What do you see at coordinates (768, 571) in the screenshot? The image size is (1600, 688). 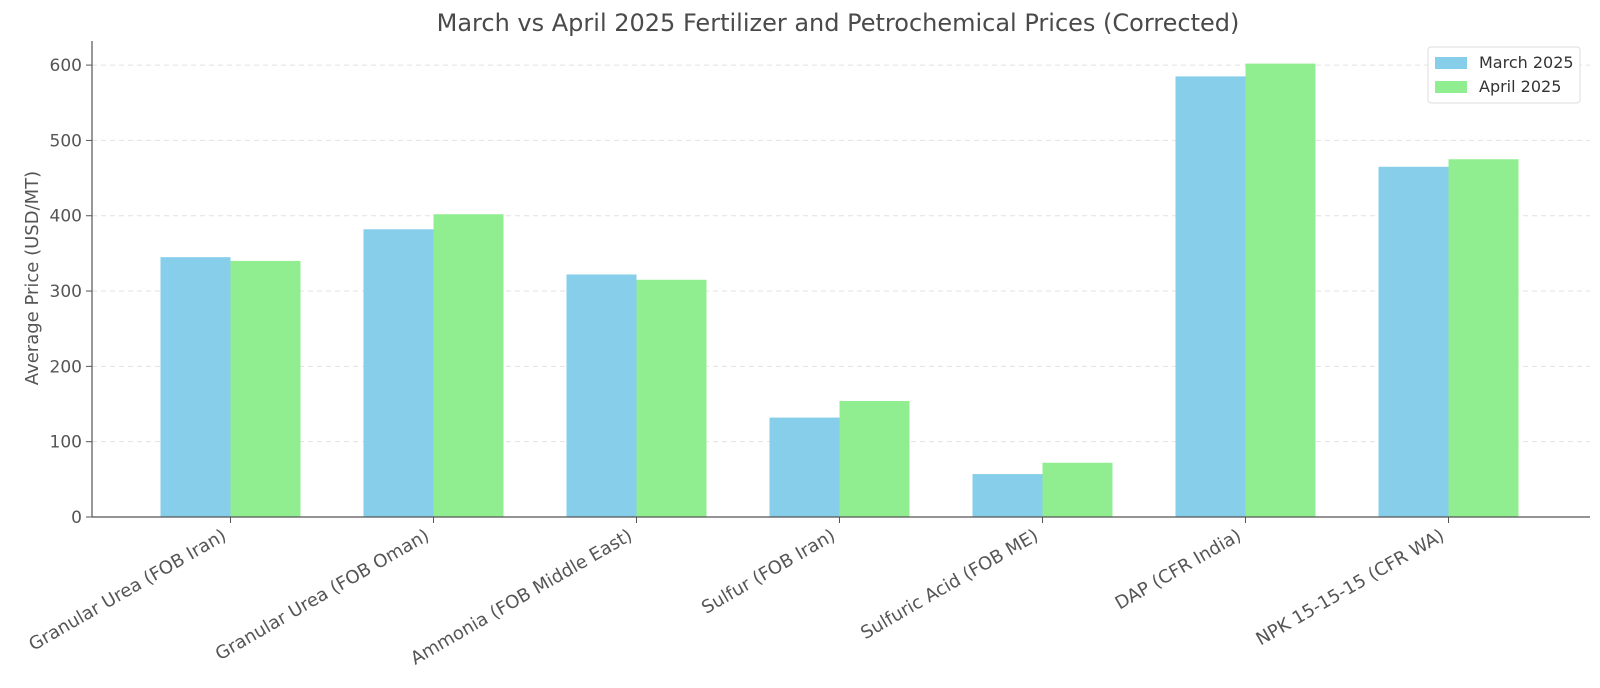 I see `x-tick-label: Sulfur (FOB Iran)` at bounding box center [768, 571].